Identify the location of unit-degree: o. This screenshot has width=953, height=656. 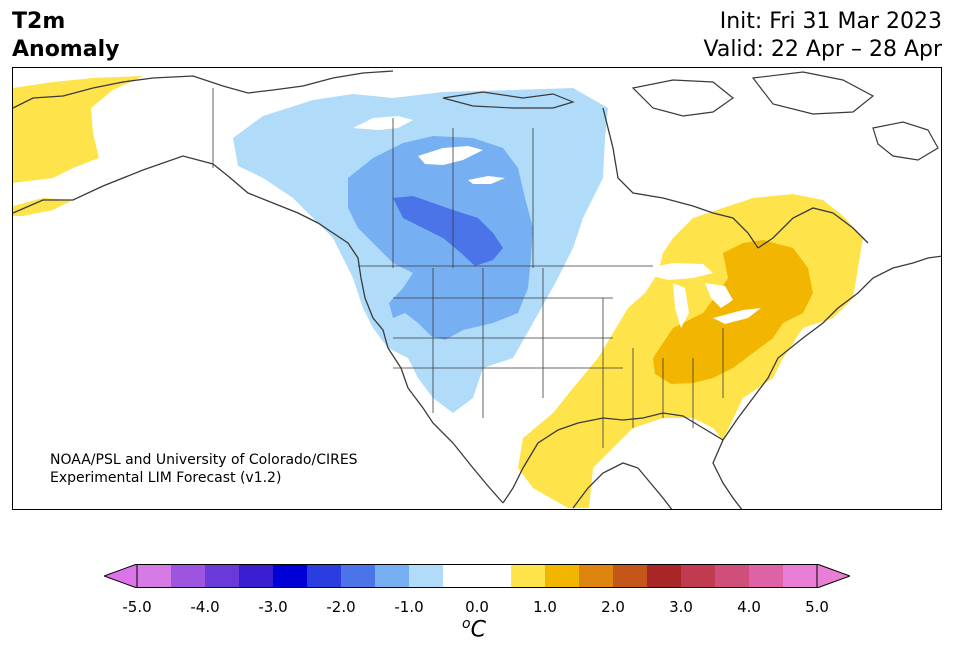
(466, 624).